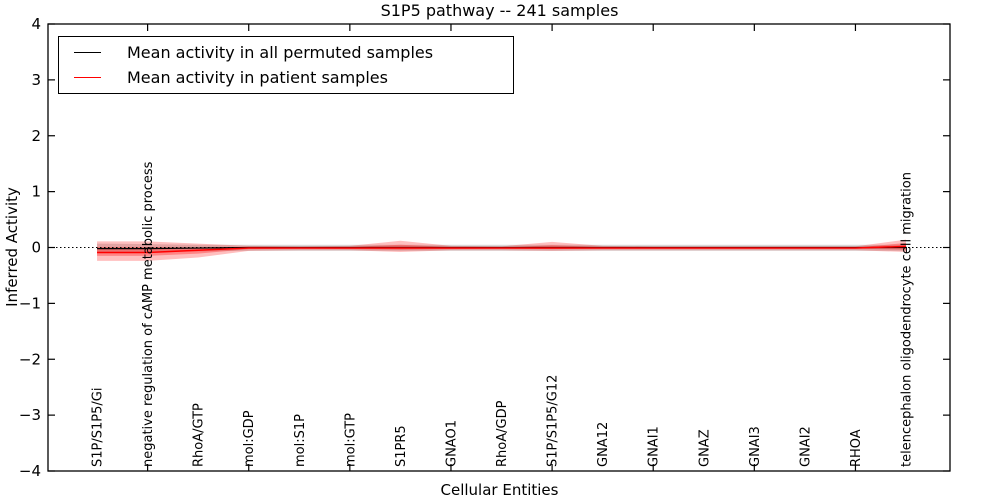 This screenshot has height=500, width=1000. Describe the element at coordinates (30, 415) in the screenshot. I see `y-tick-label: −3` at that location.